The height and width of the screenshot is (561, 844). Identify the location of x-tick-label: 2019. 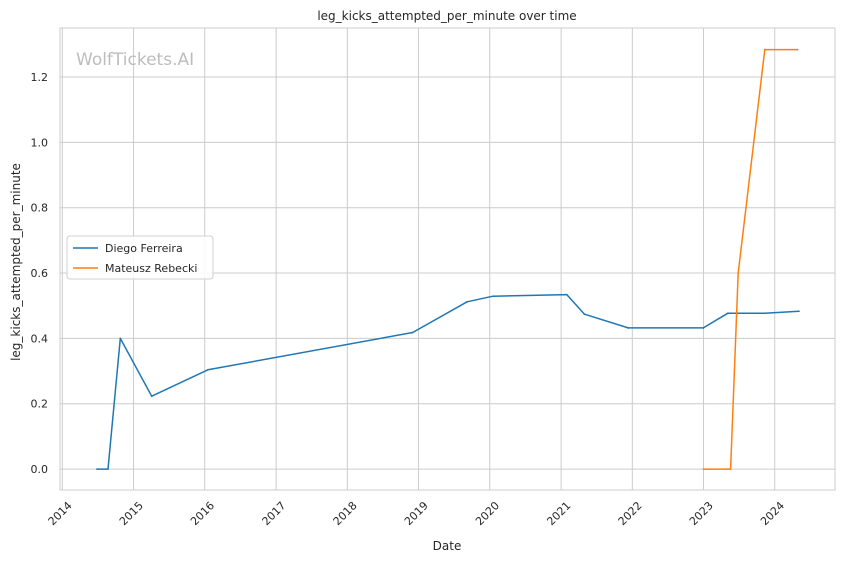
(416, 513).